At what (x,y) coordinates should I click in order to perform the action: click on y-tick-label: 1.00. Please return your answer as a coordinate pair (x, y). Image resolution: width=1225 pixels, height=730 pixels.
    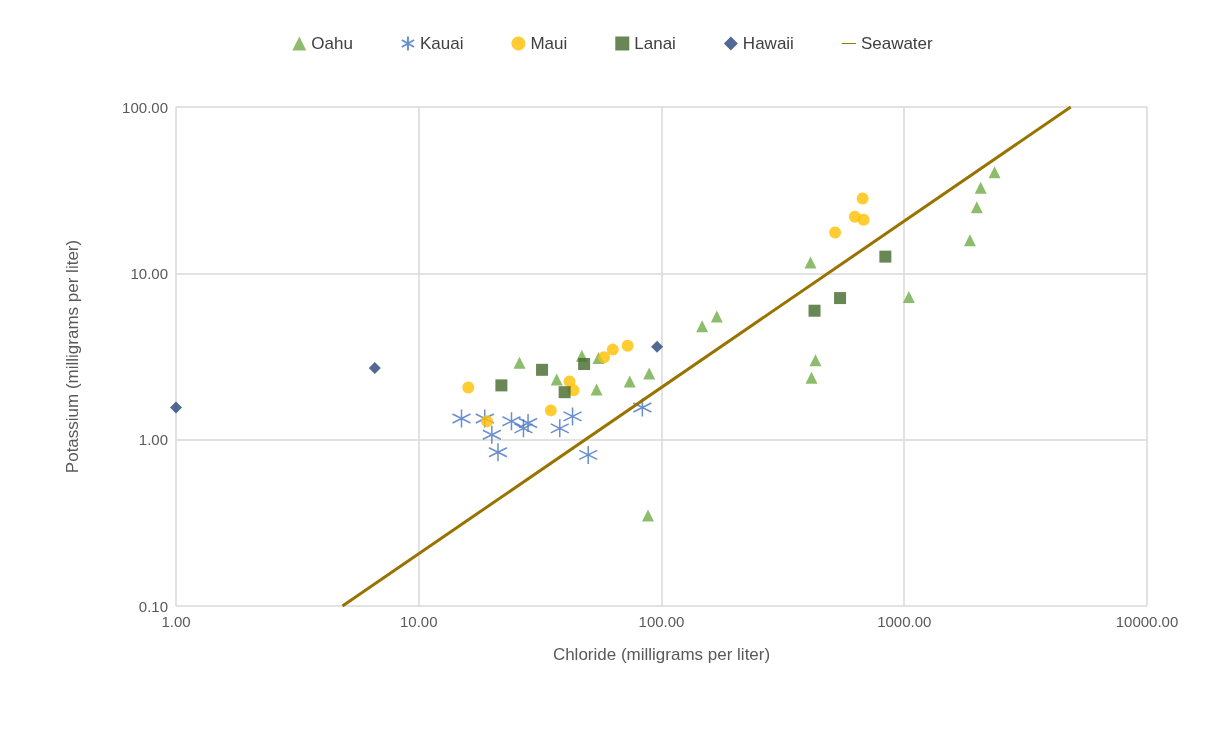
    Looking at the image, I should click on (153, 440).